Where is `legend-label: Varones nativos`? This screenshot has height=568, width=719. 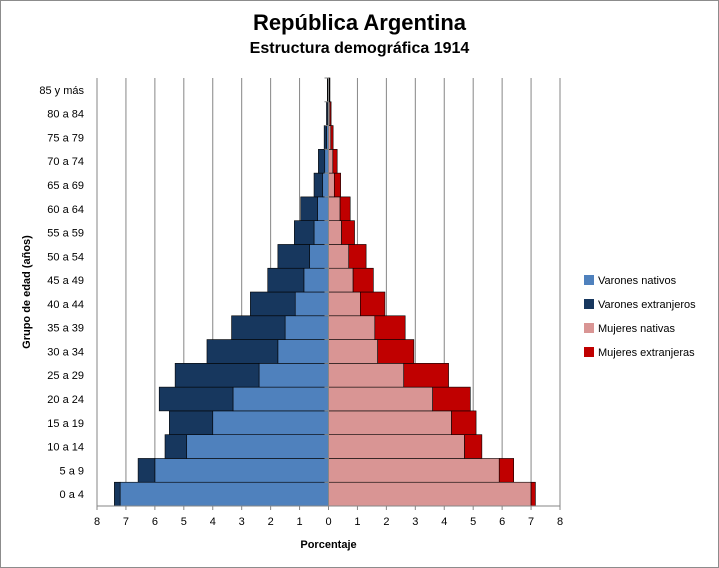 legend-label: Varones nativos is located at coordinates (637, 281).